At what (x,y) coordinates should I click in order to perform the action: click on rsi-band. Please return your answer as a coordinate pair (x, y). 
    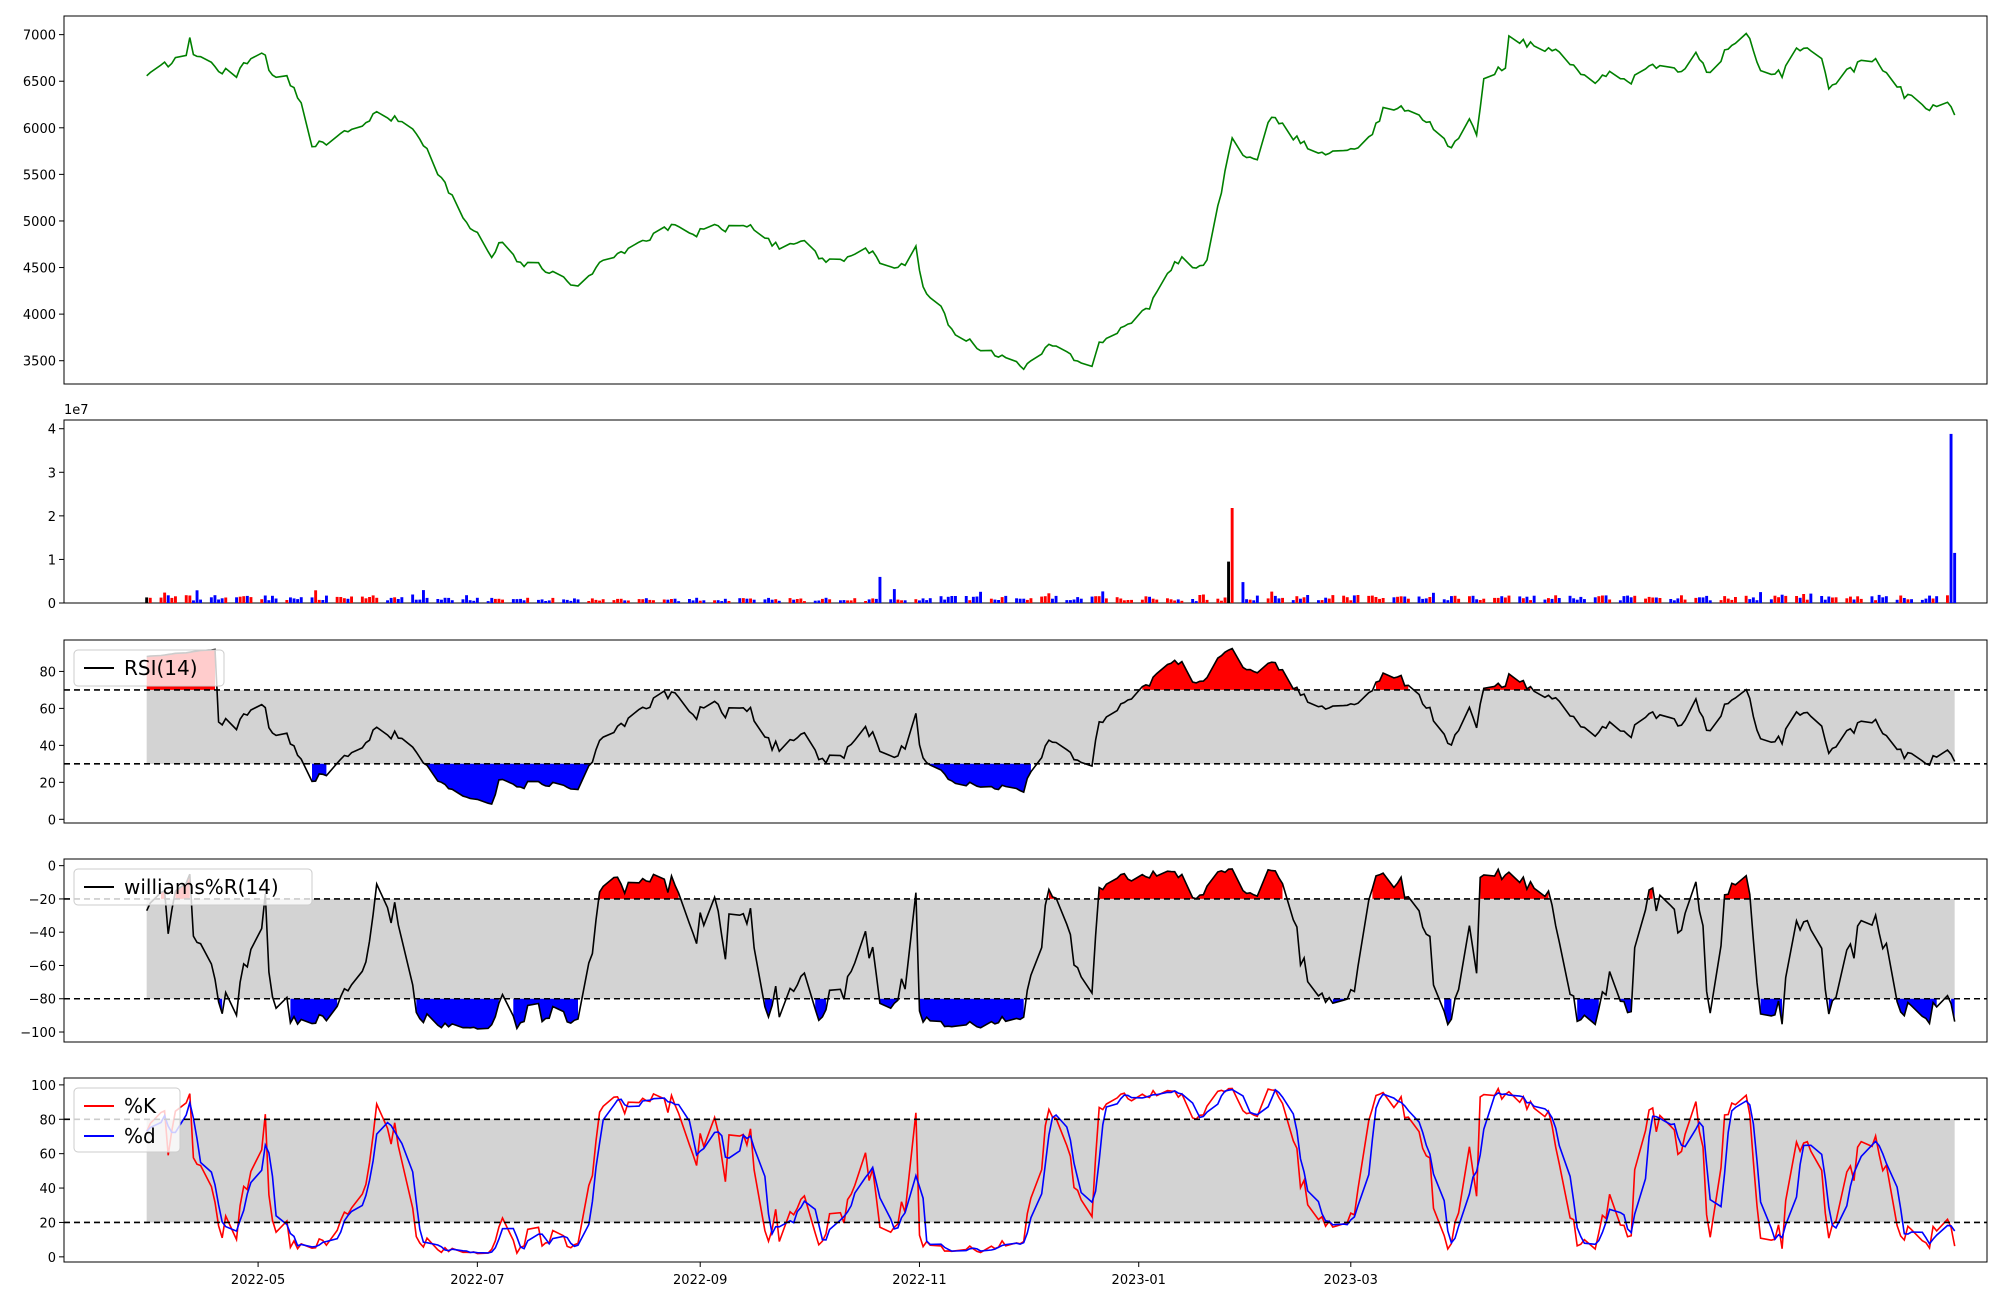
    Looking at the image, I should click on (1050, 726).